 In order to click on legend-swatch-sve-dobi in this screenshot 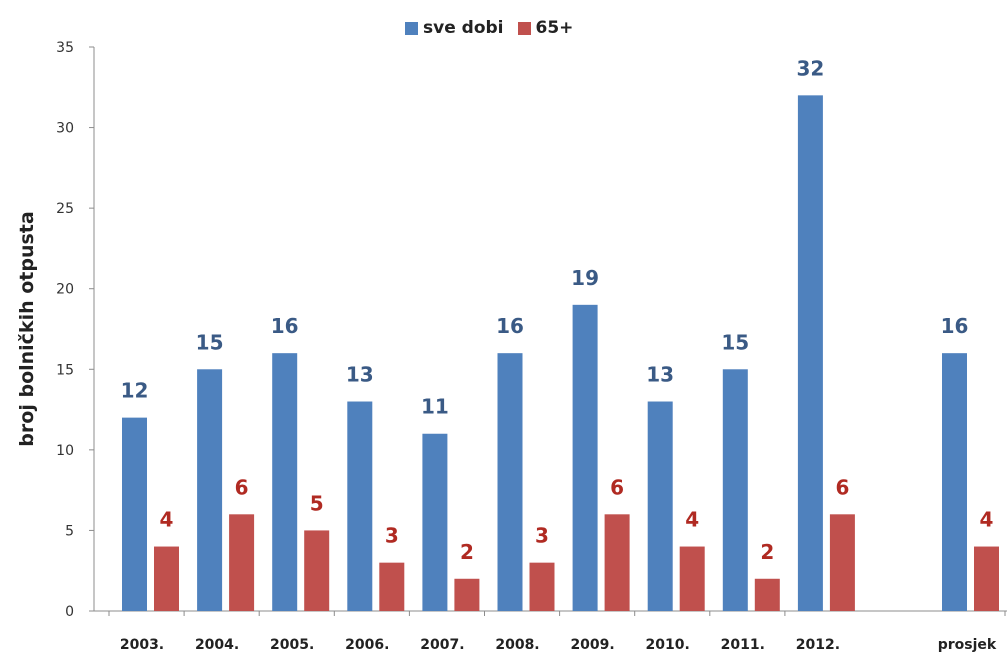, I will do `click(411, 28)`.